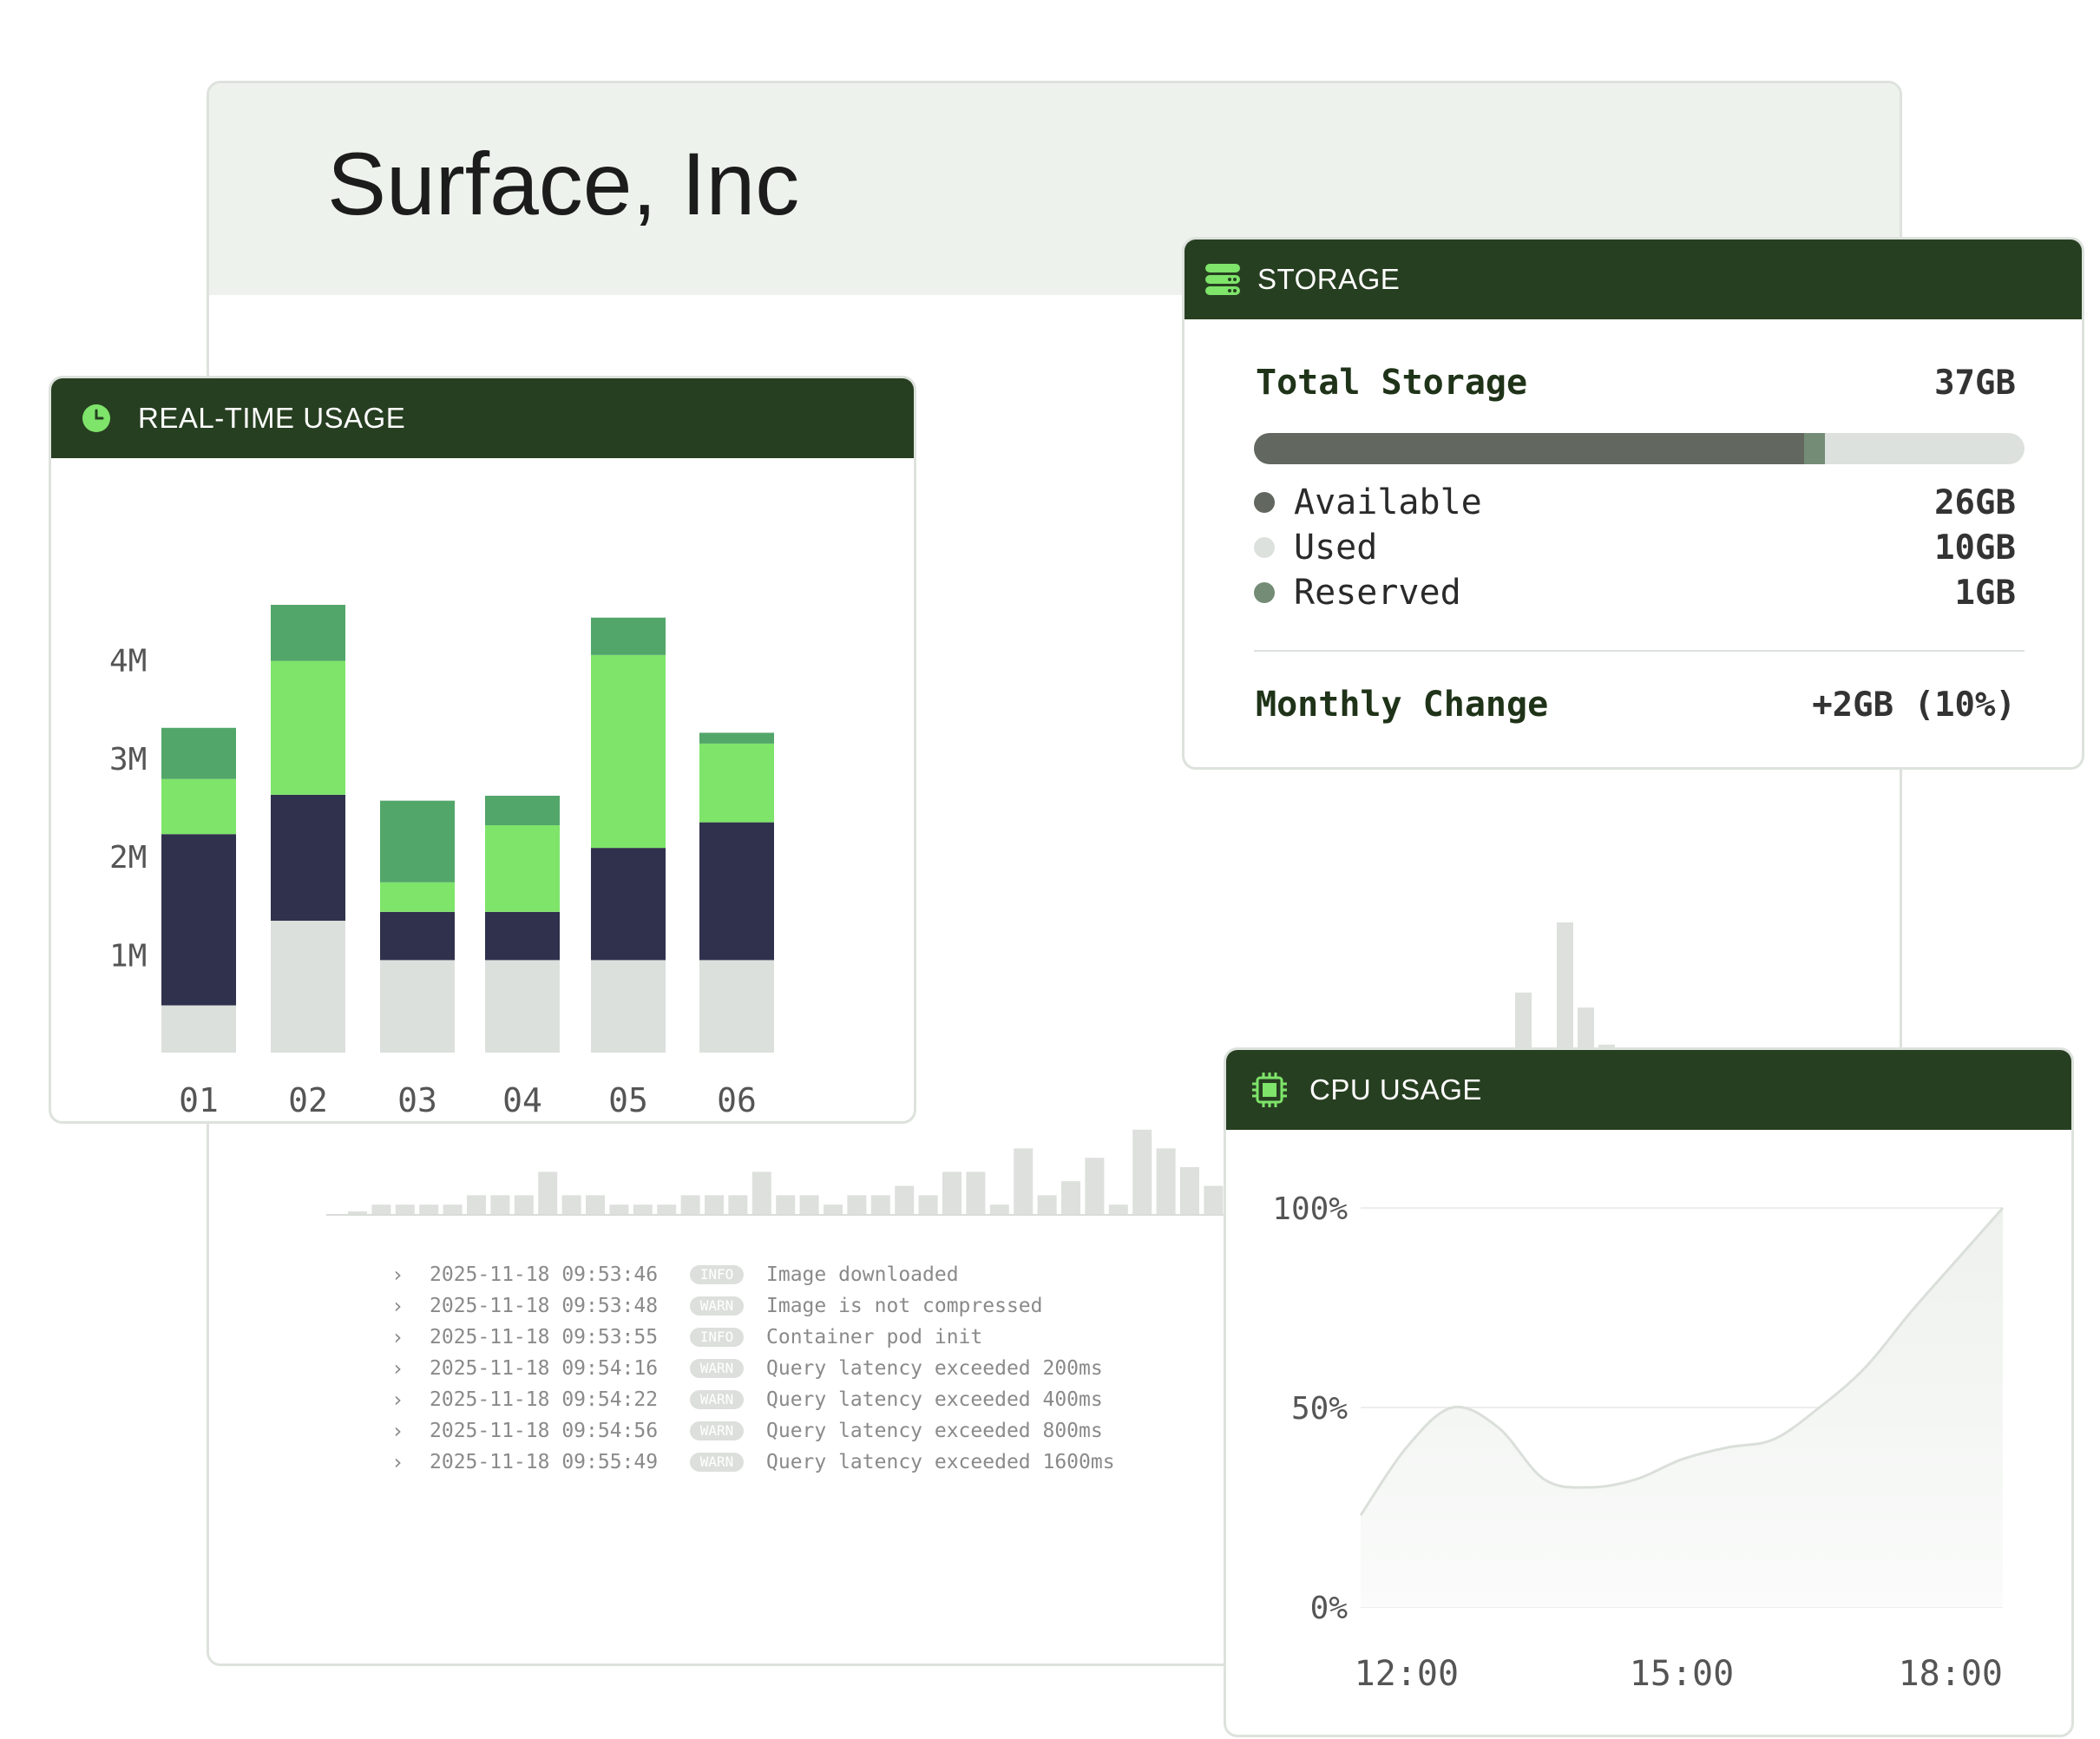  What do you see at coordinates (1648, 1090) in the screenshot?
I see `cpu-usage-header: CPU USAGE` at bounding box center [1648, 1090].